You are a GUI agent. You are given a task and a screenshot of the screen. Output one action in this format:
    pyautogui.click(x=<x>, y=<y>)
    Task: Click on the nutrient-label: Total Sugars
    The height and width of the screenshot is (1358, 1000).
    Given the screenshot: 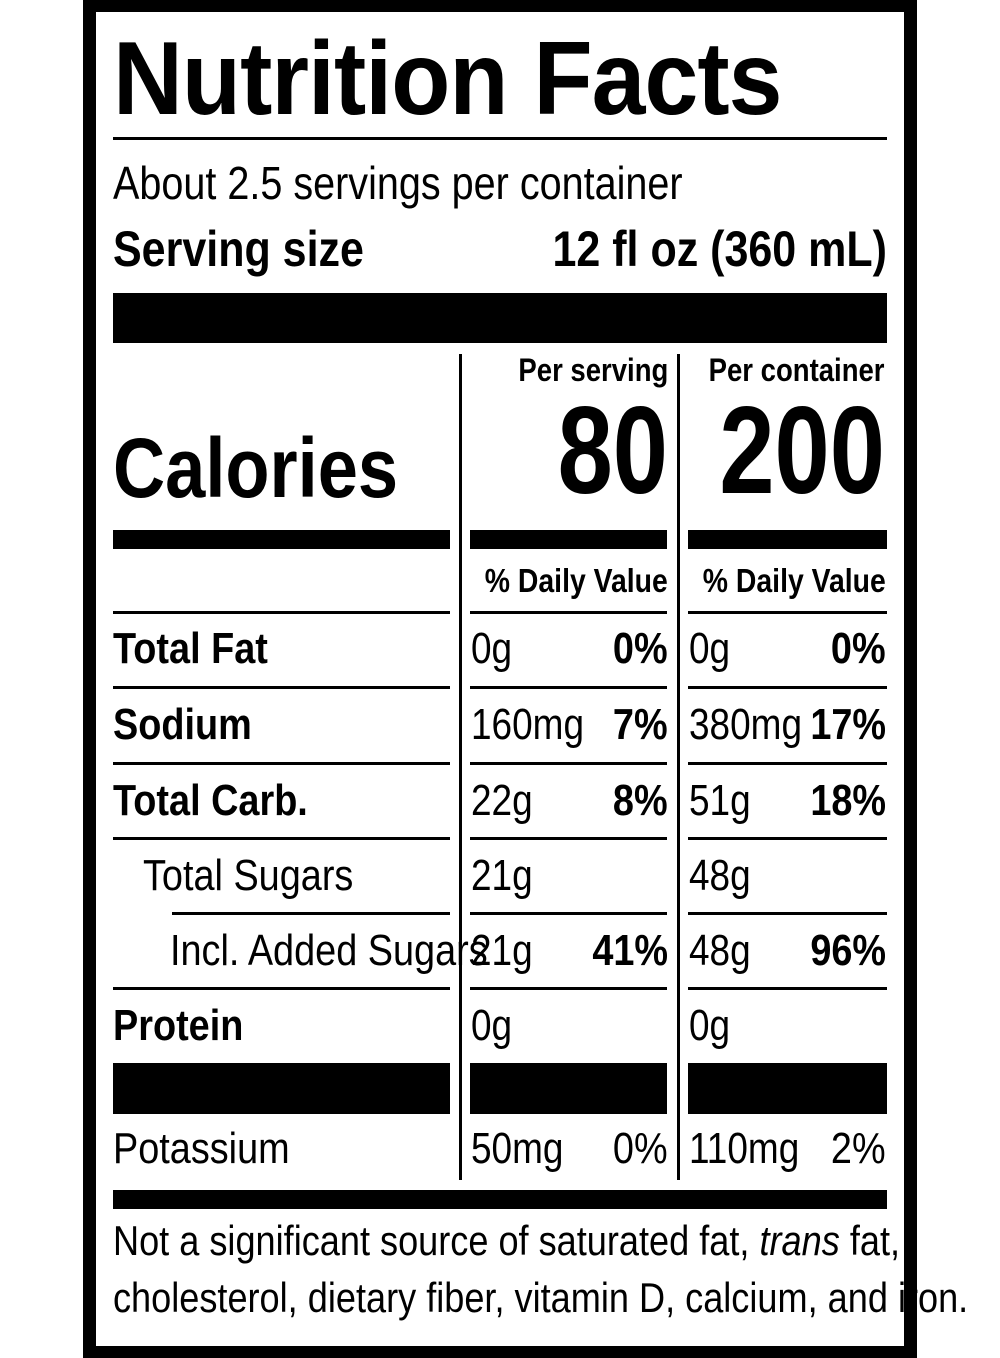 What is the action you would take?
    pyautogui.click(x=248, y=875)
    